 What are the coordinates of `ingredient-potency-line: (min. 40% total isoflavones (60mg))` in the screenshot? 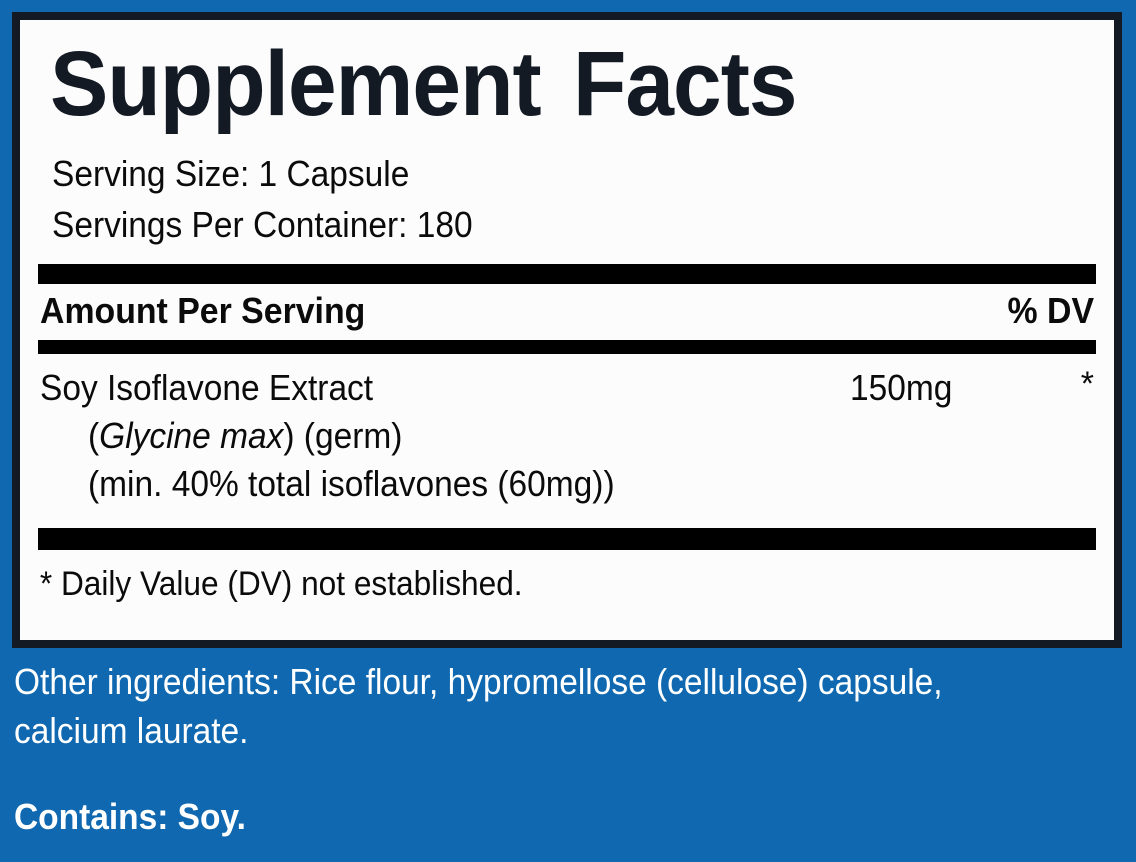 It's located at (351, 483).